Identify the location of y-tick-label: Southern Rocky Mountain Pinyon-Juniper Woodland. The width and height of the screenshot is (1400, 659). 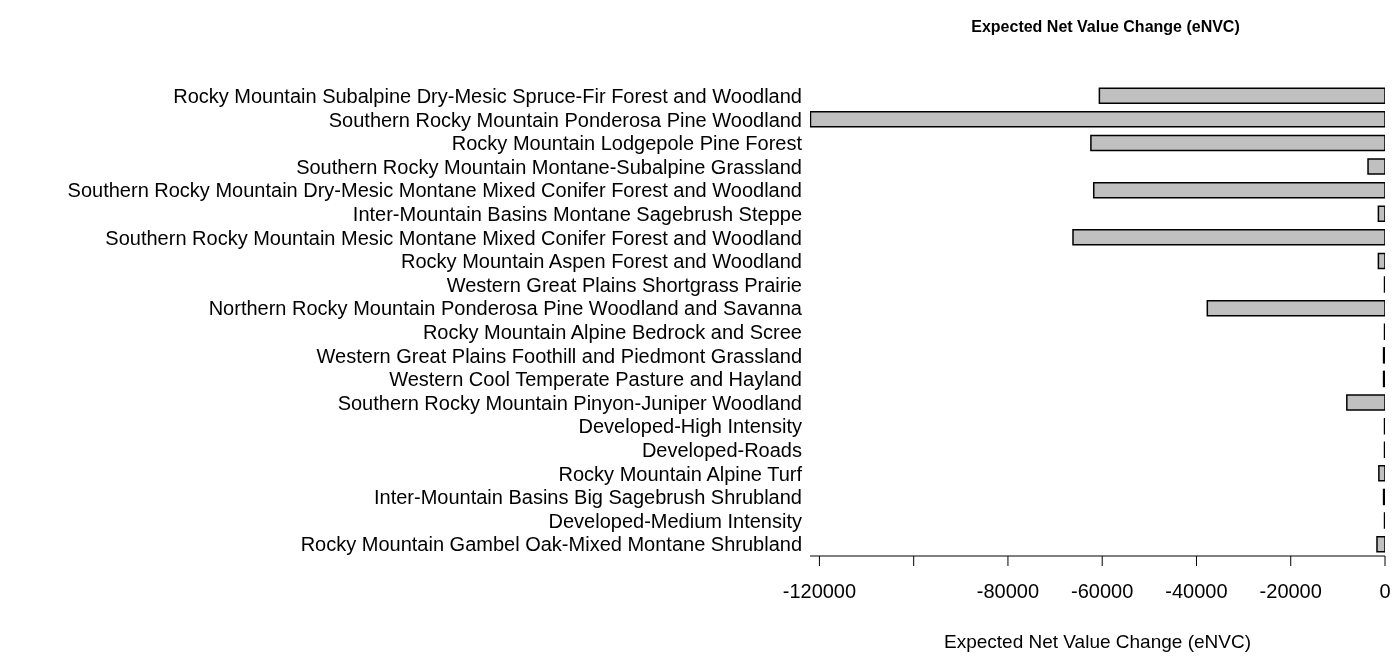
(569, 402).